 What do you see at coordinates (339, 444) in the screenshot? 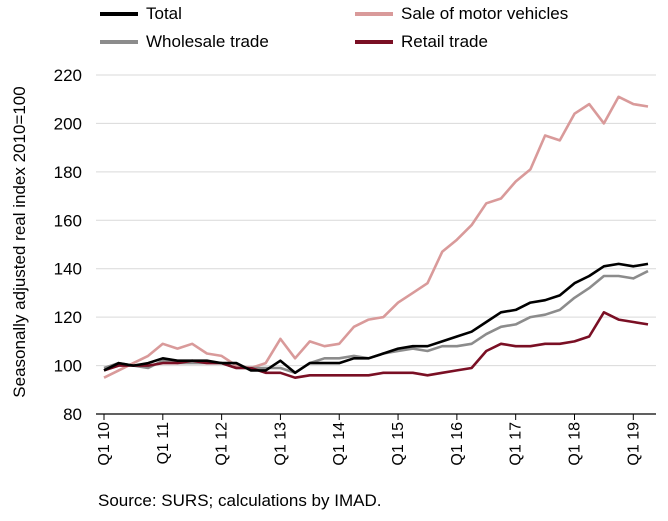
I see `x-tick-label: Q1 14` at bounding box center [339, 444].